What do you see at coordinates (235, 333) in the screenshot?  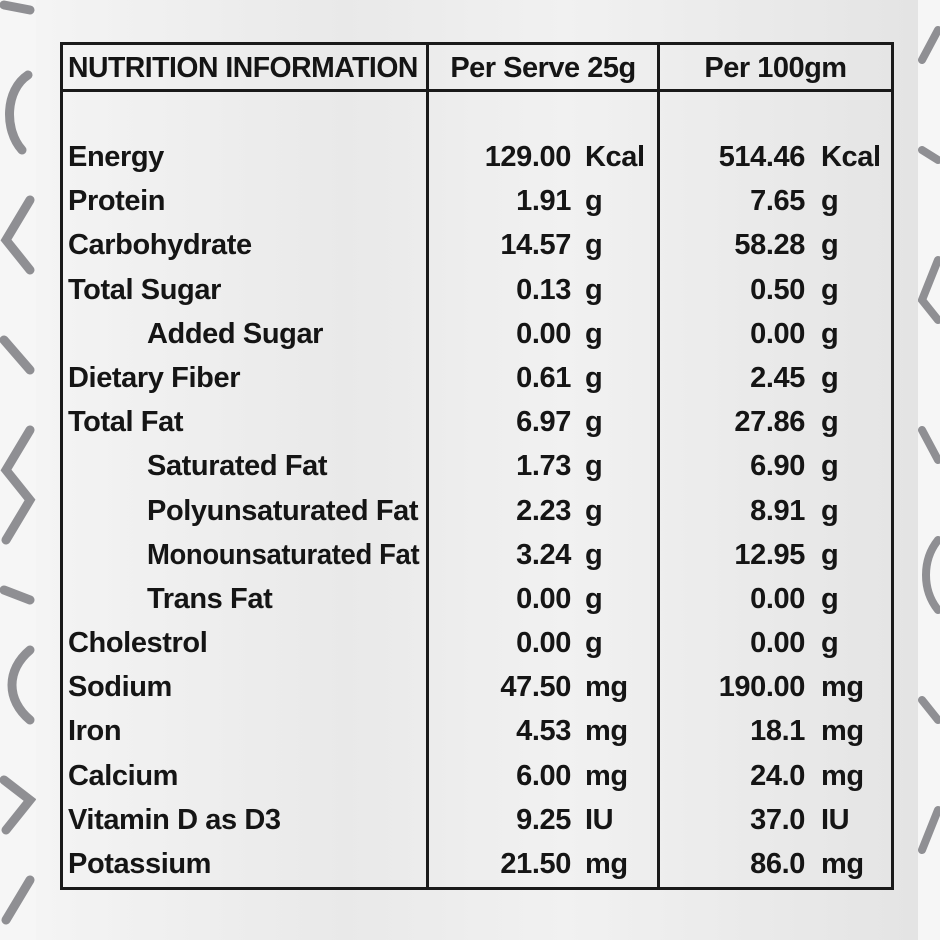 I see `nutrient-name: Added Sugar` at bounding box center [235, 333].